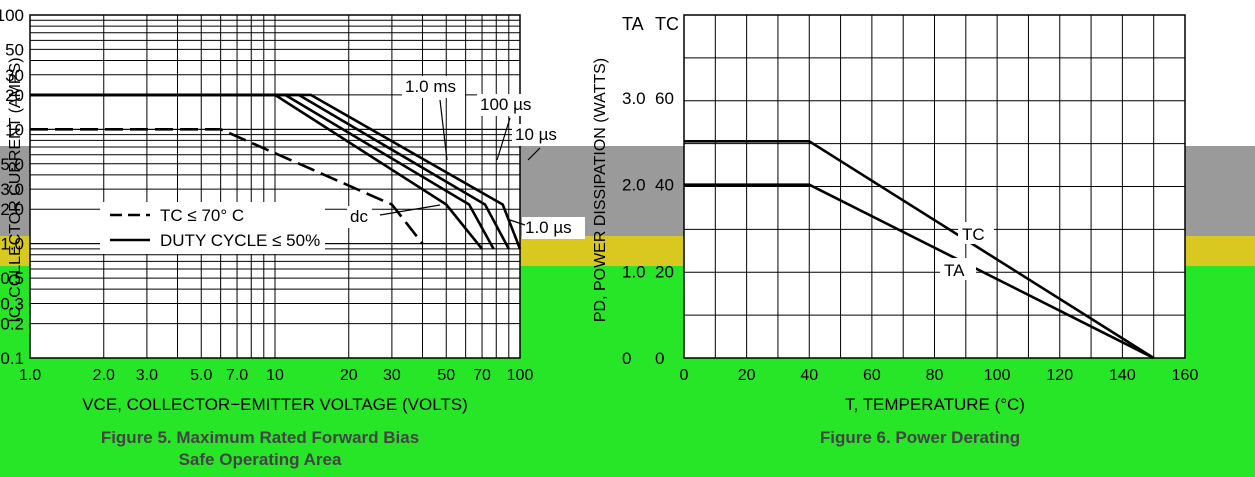 This screenshot has width=1255, height=477. I want to click on y-tick-tc: 40, so click(664, 185).